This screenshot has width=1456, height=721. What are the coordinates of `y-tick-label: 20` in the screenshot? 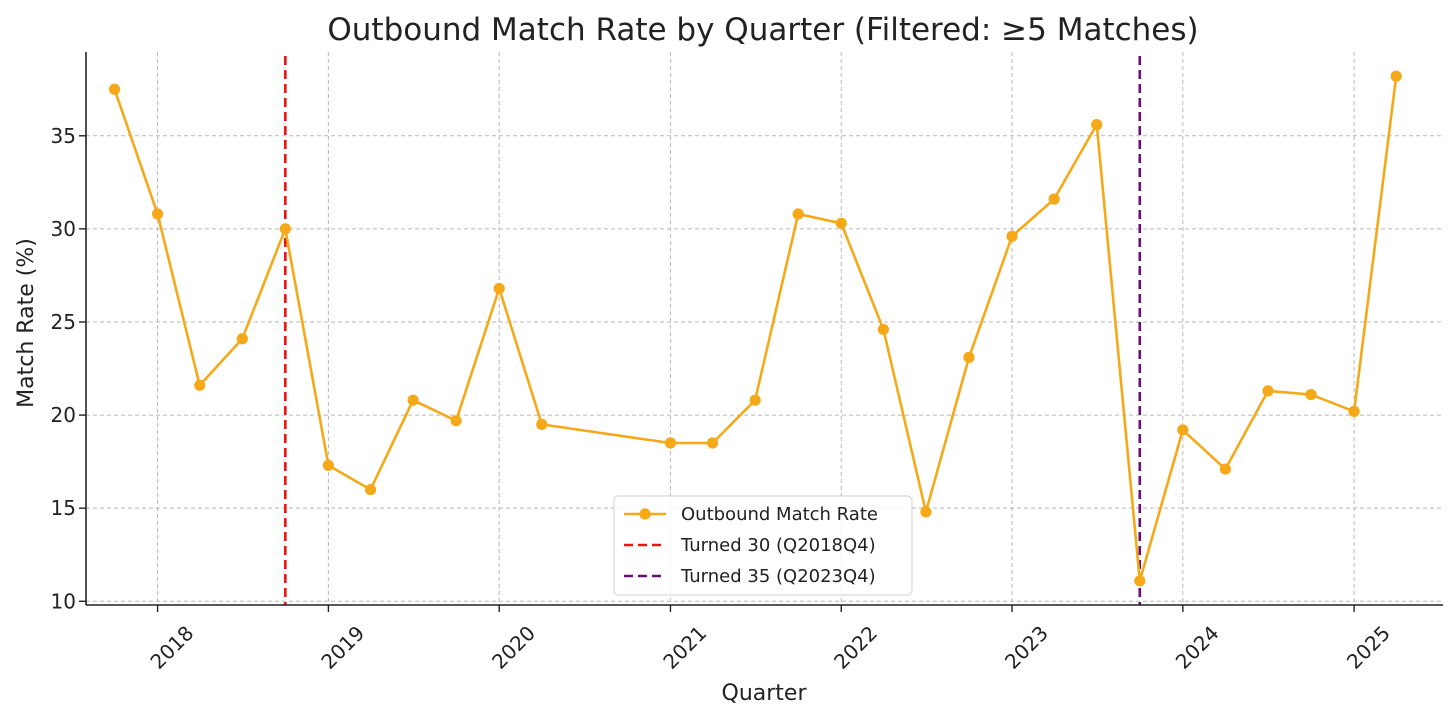 It's located at (63, 415).